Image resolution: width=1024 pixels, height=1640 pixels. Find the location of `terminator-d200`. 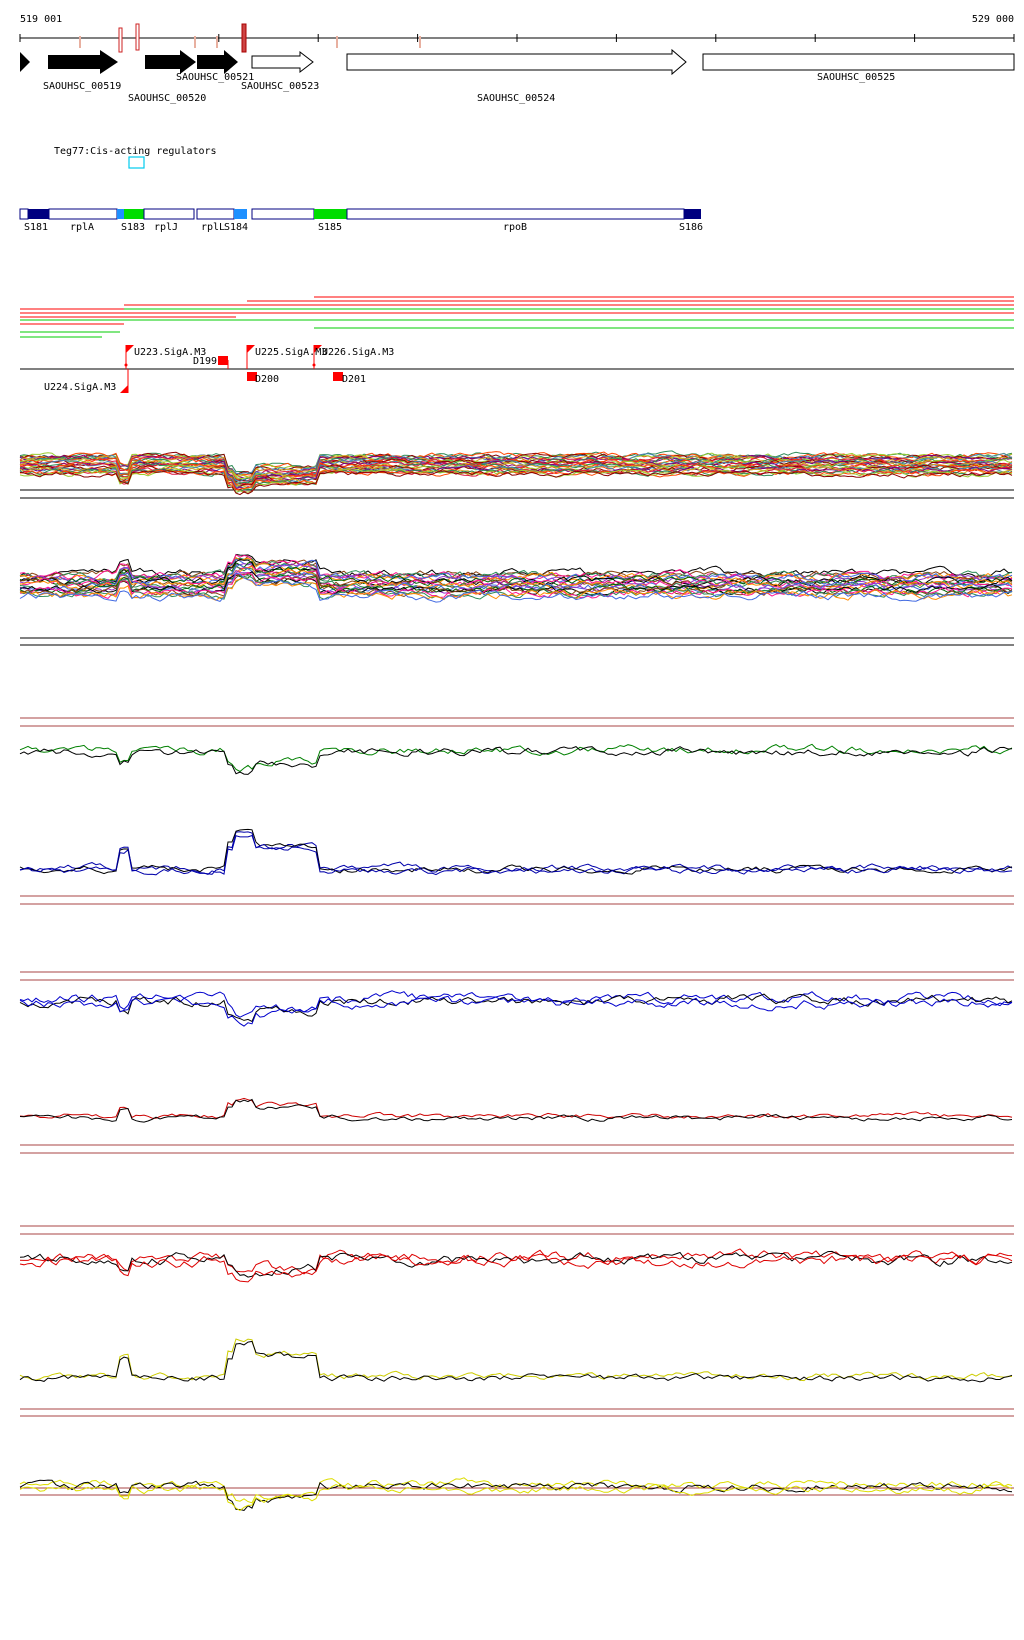

terminator-d200 is located at coordinates (252, 376).